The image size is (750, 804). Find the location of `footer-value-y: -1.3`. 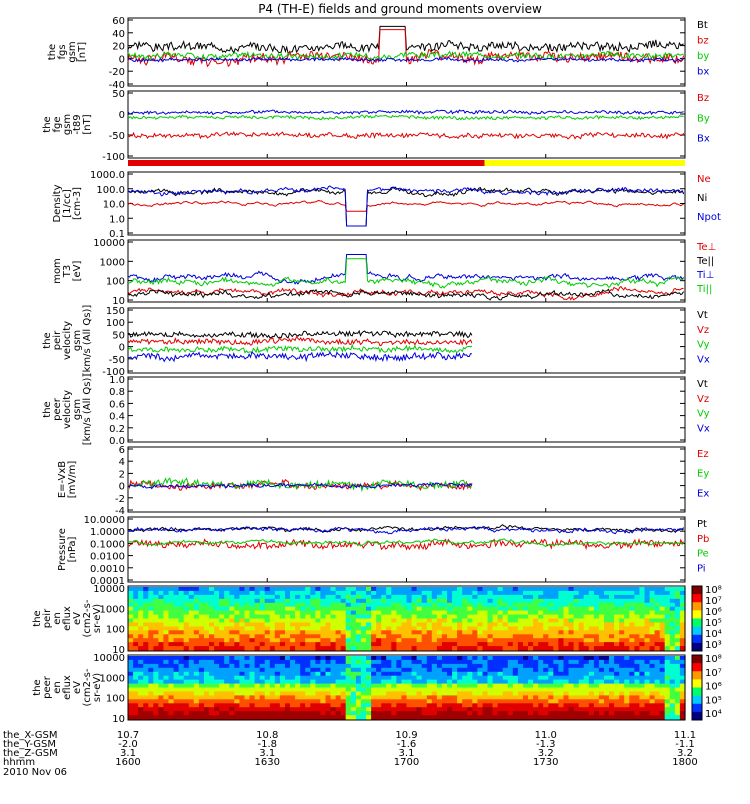

footer-value-y: -1.3 is located at coordinates (546, 744).